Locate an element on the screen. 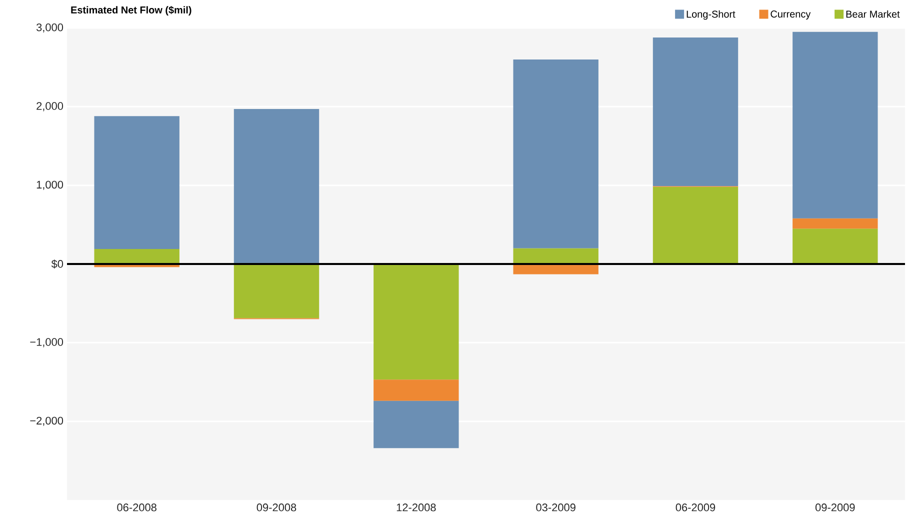 The width and height of the screenshot is (916, 527). x-tick-label: 03-2009 is located at coordinates (556, 508).